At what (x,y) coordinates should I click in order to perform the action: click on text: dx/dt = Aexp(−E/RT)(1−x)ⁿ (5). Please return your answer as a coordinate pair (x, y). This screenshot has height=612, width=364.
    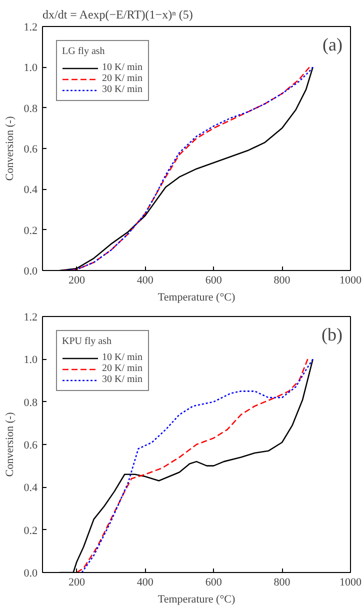
    Looking at the image, I should click on (117, 15).